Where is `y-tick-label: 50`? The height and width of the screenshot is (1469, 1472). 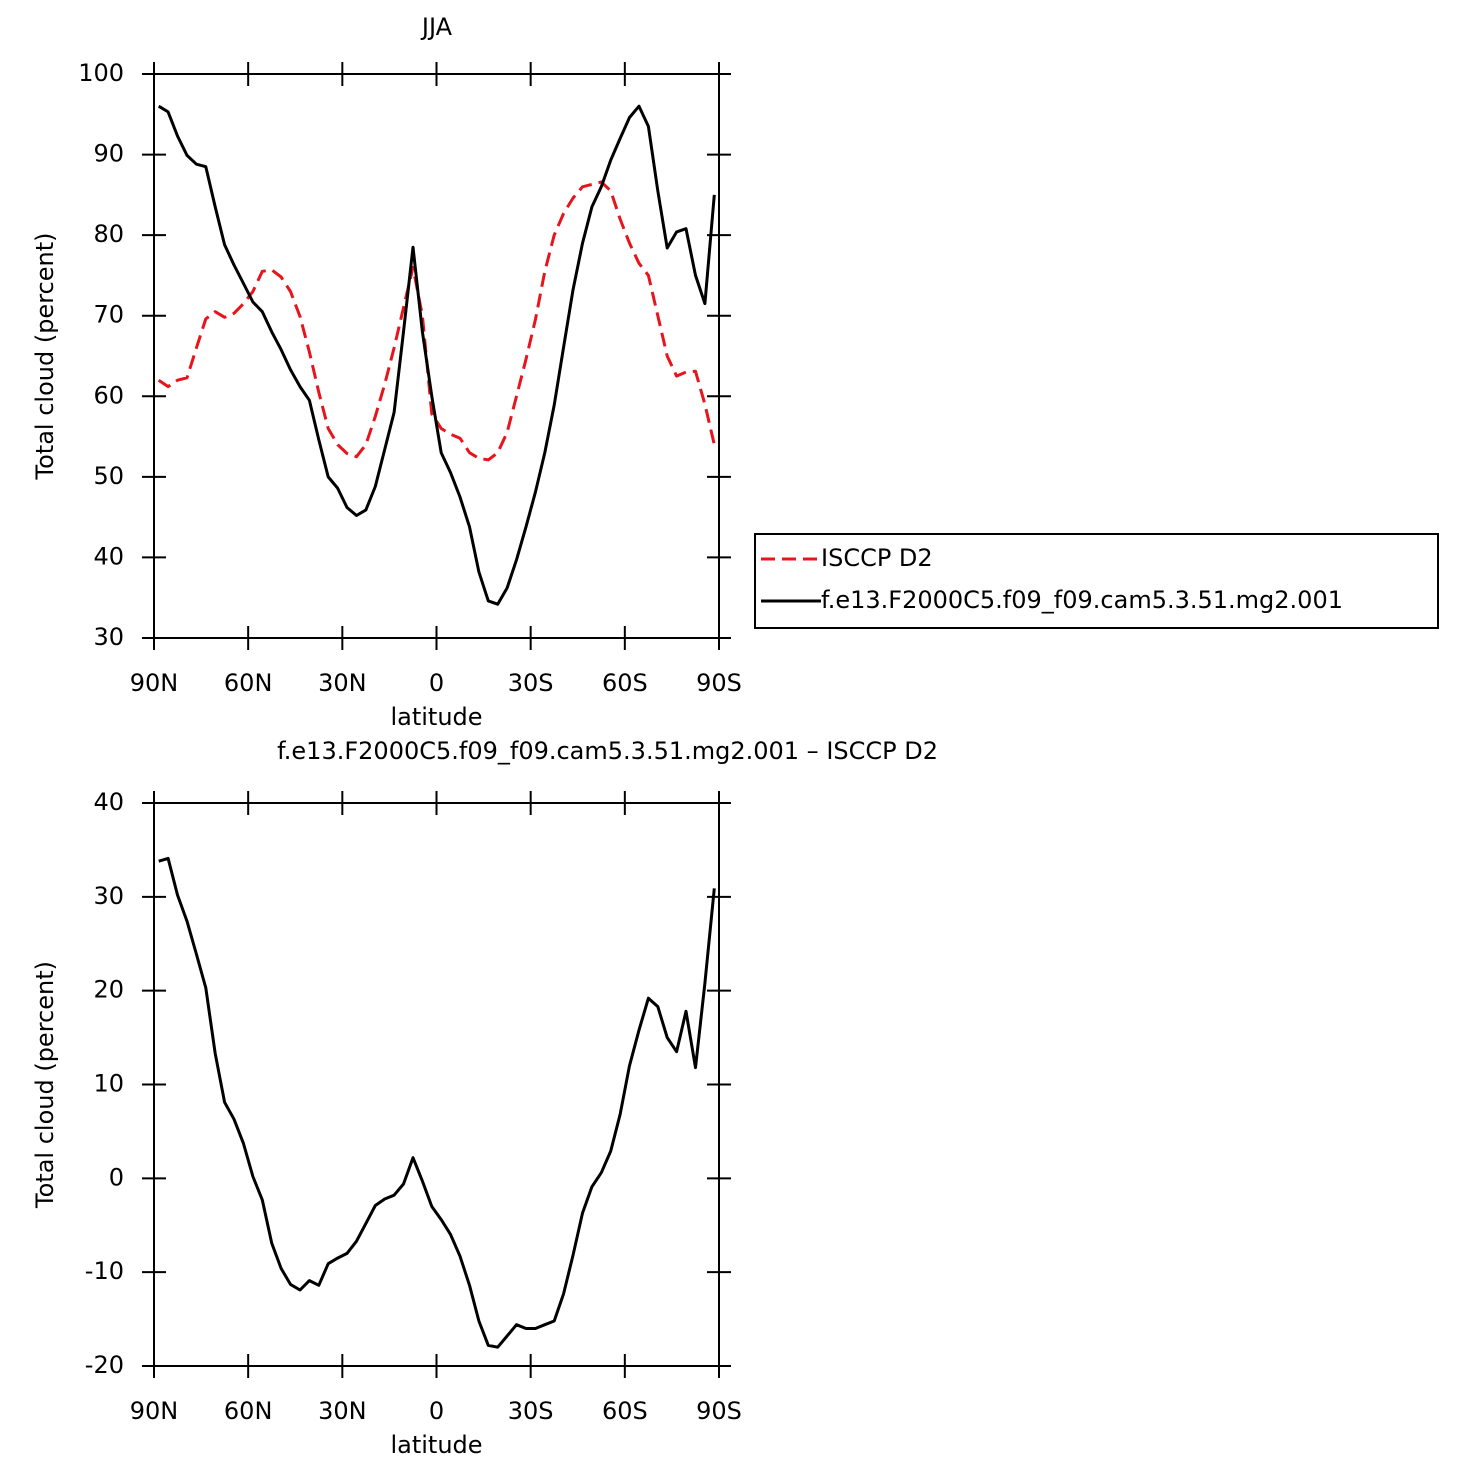
y-tick-label: 50 is located at coordinates (108, 476).